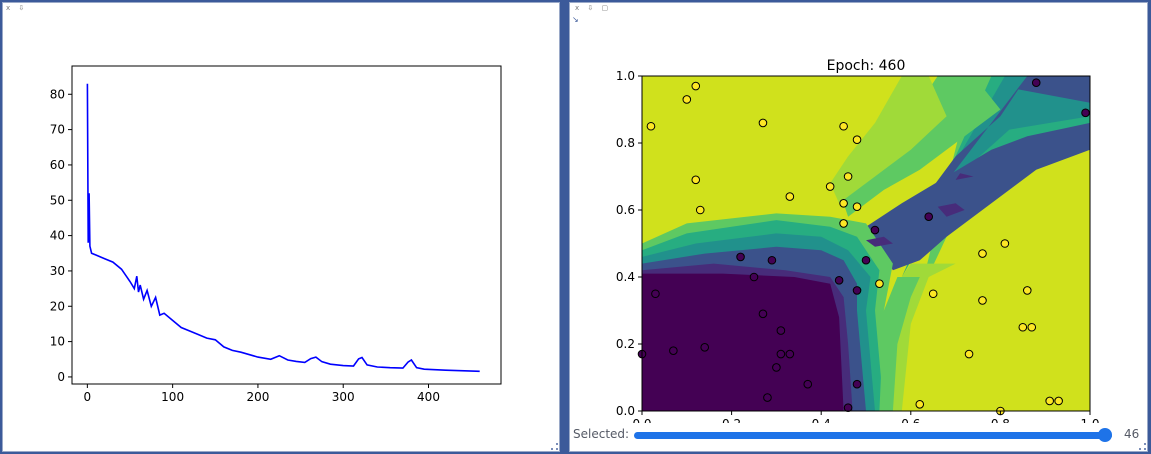 The image size is (1151, 454). What do you see at coordinates (873, 435) in the screenshot?
I see `epoch-slider-track` at bounding box center [873, 435].